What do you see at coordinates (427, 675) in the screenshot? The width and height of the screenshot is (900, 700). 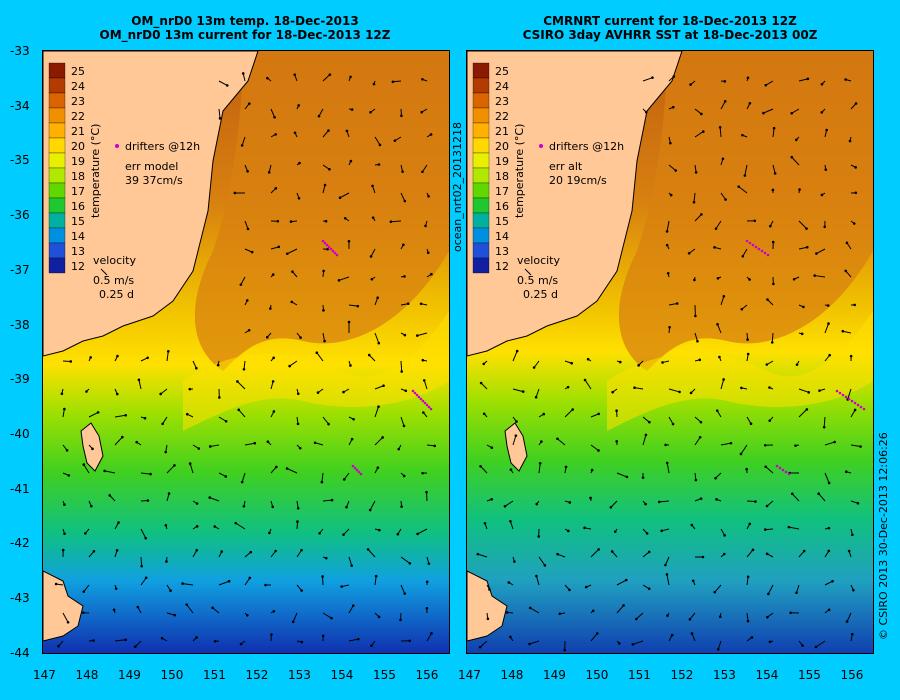 I see `longitude-tick-label: 156` at bounding box center [427, 675].